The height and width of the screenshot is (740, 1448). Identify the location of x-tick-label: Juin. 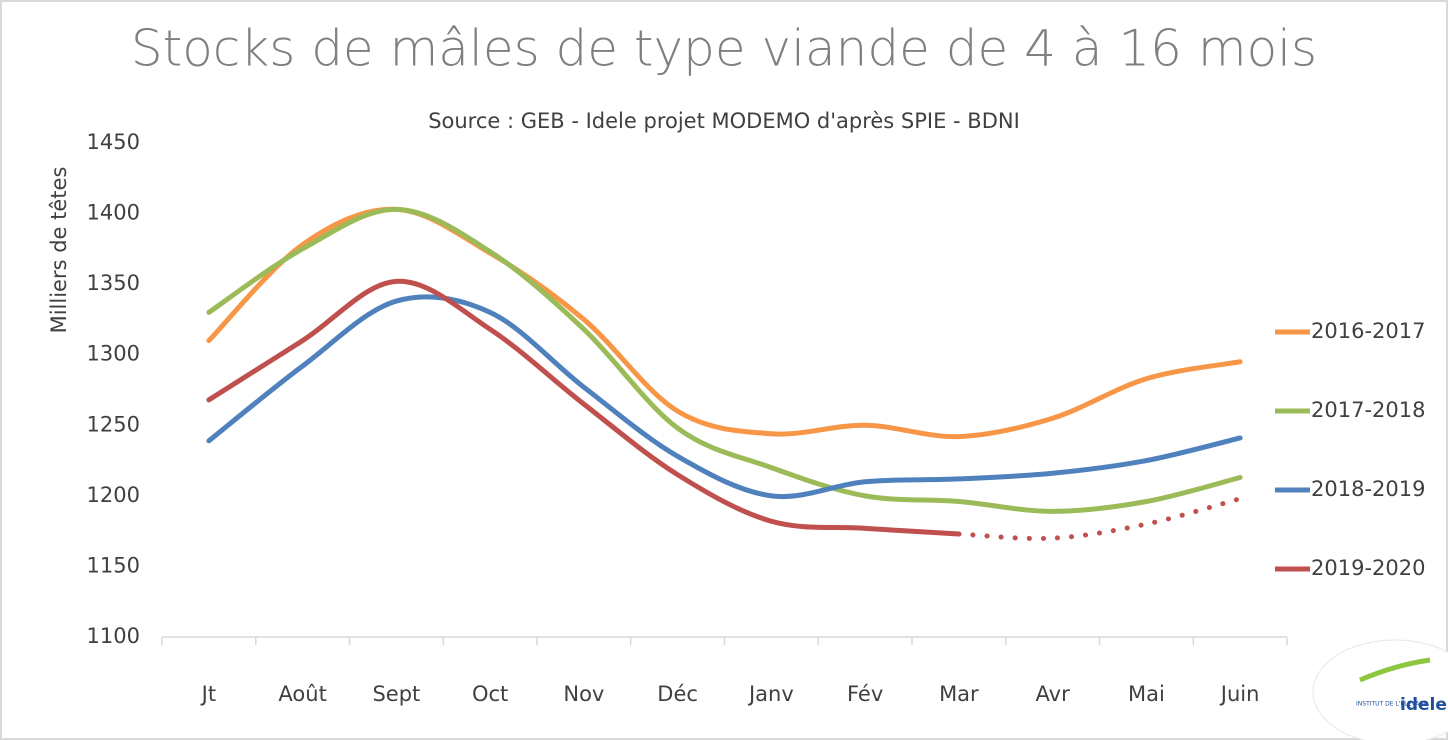
(1239, 694).